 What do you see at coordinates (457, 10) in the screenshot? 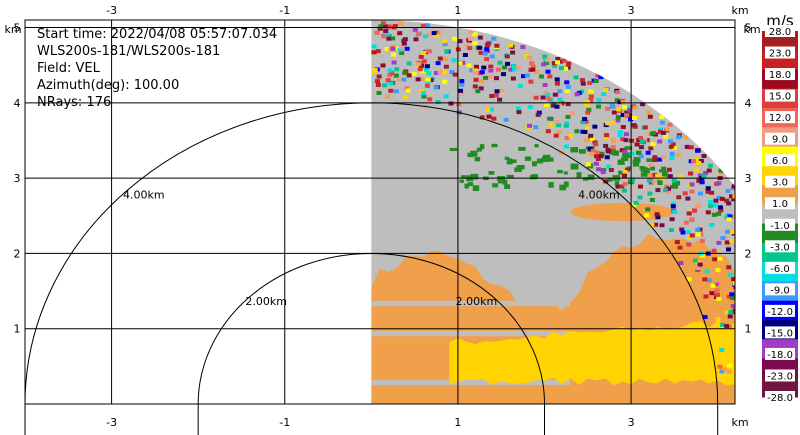
I see `x-tick-label-top: 1` at bounding box center [457, 10].